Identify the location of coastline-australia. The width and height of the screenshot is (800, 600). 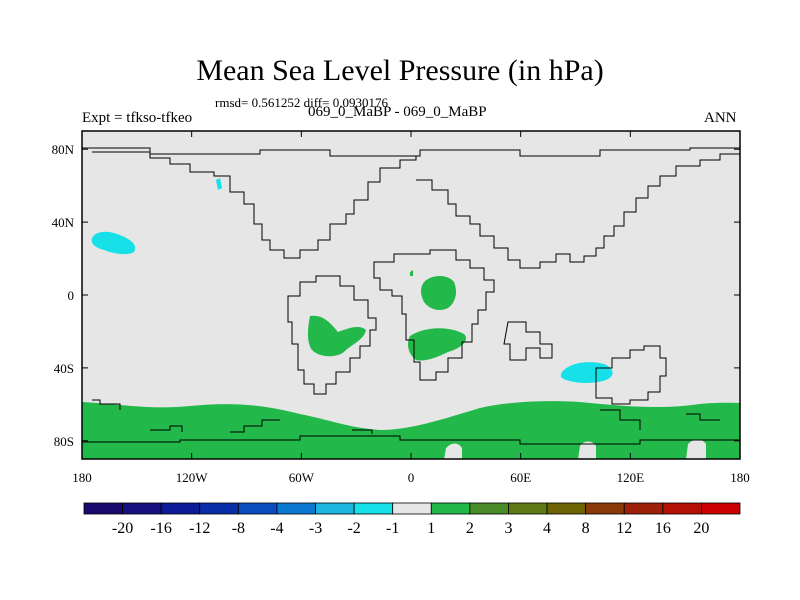
(631, 375).